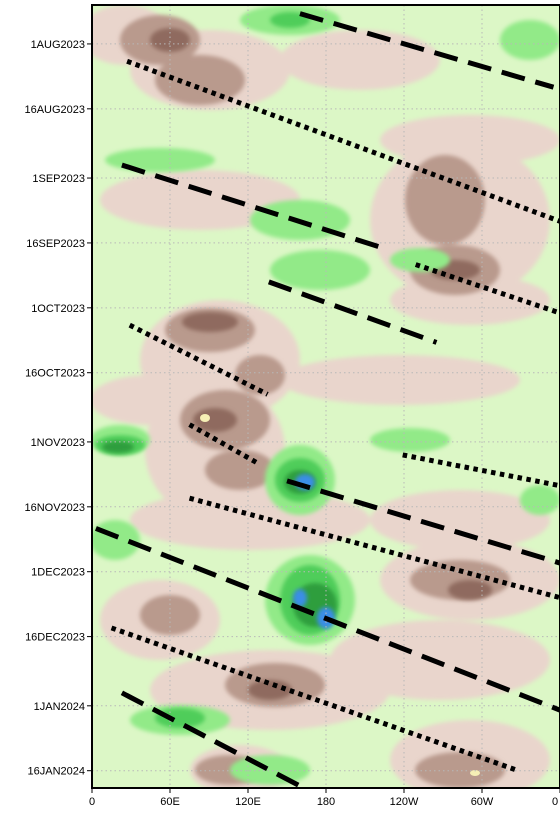 The image size is (560, 815). I want to click on y-tick-label: 16AUG2023, so click(54, 110).